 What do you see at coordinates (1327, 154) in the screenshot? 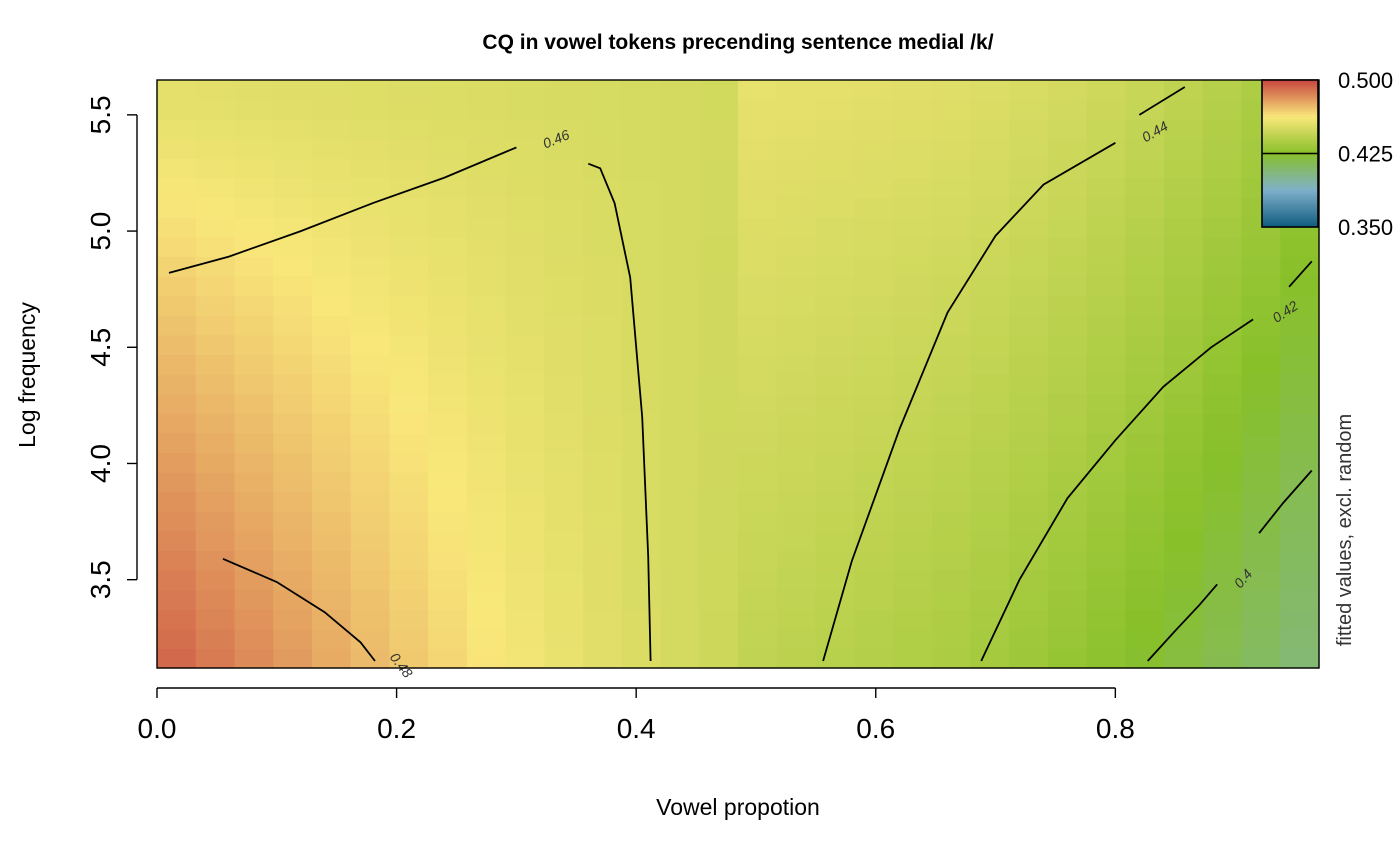
I see `colorbar-legend: 0.5000.4250.350` at bounding box center [1327, 154].